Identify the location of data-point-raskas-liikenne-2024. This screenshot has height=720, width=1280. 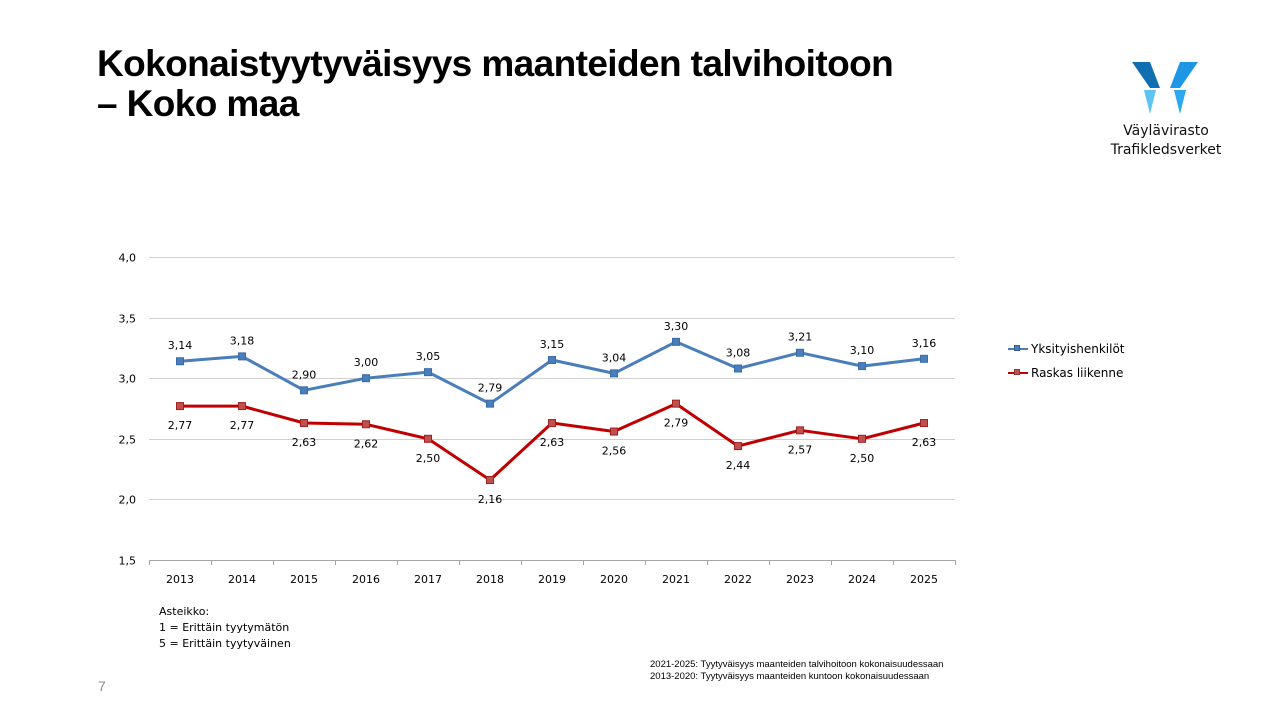
(862, 438).